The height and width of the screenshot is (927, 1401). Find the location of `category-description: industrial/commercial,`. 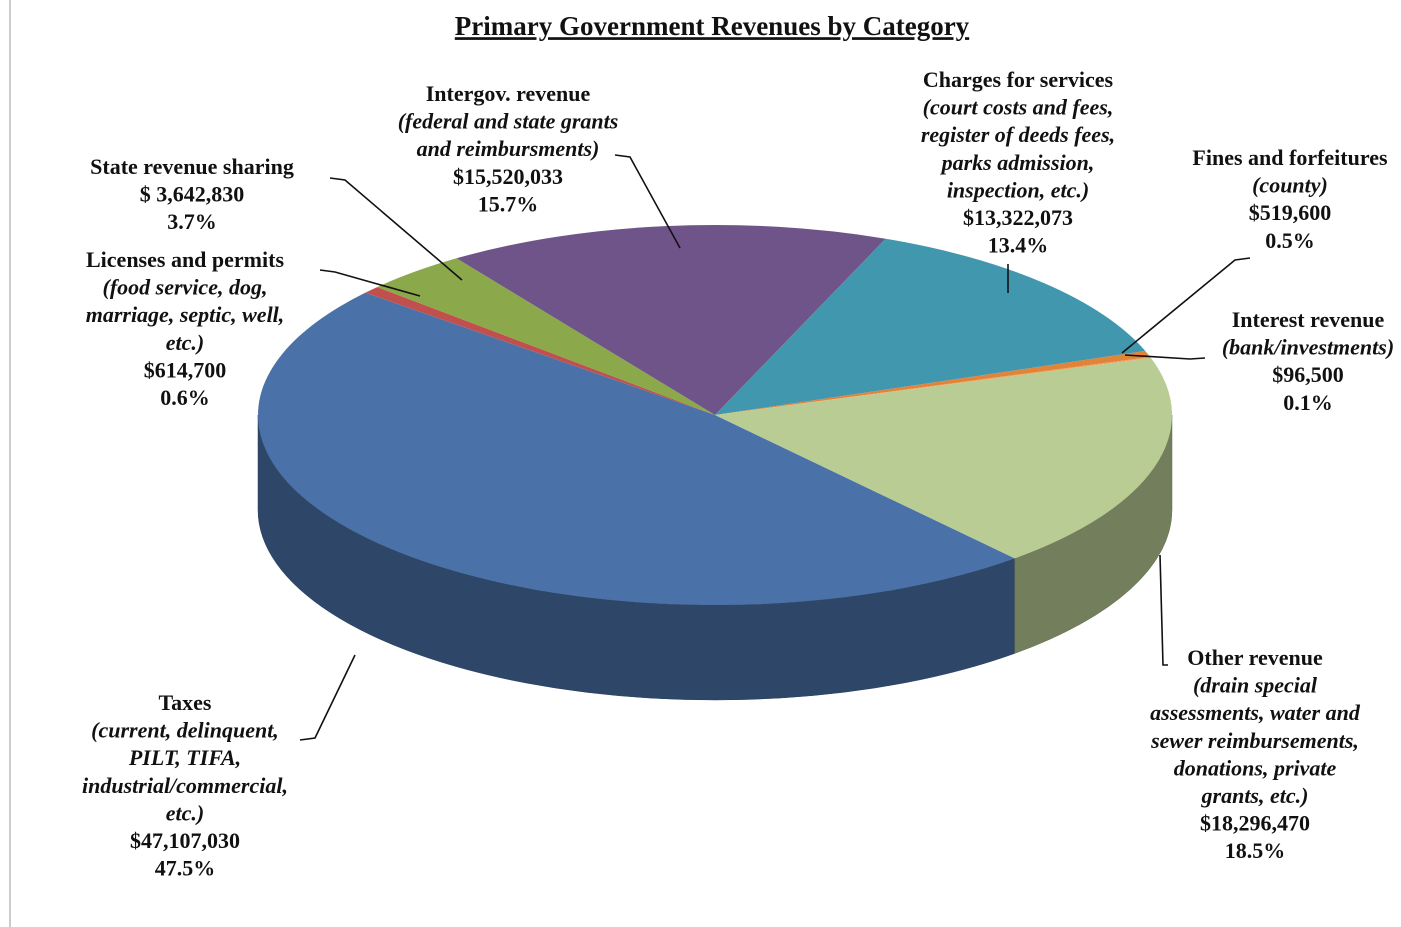

category-description: industrial/commercial, is located at coordinates (185, 785).